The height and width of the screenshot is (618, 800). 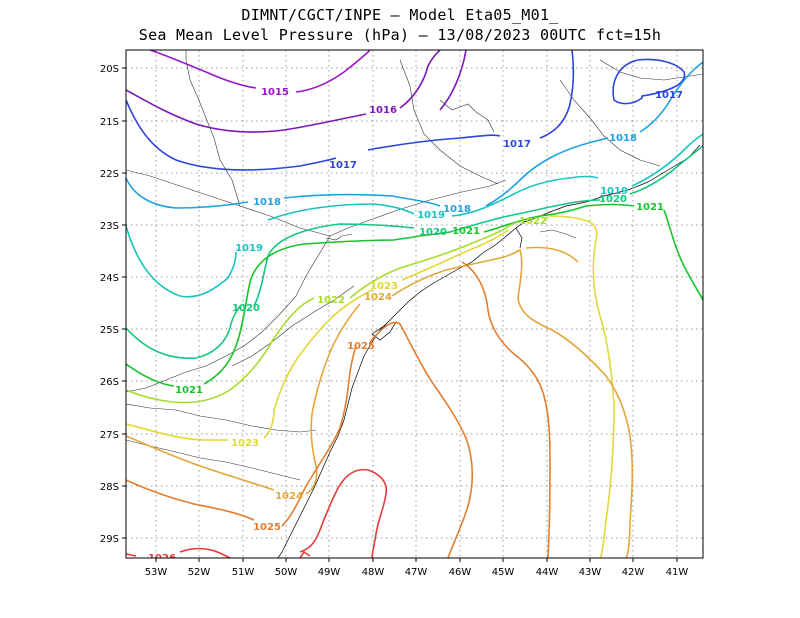 I want to click on label-1017-east: 1017, so click(x=669, y=95).